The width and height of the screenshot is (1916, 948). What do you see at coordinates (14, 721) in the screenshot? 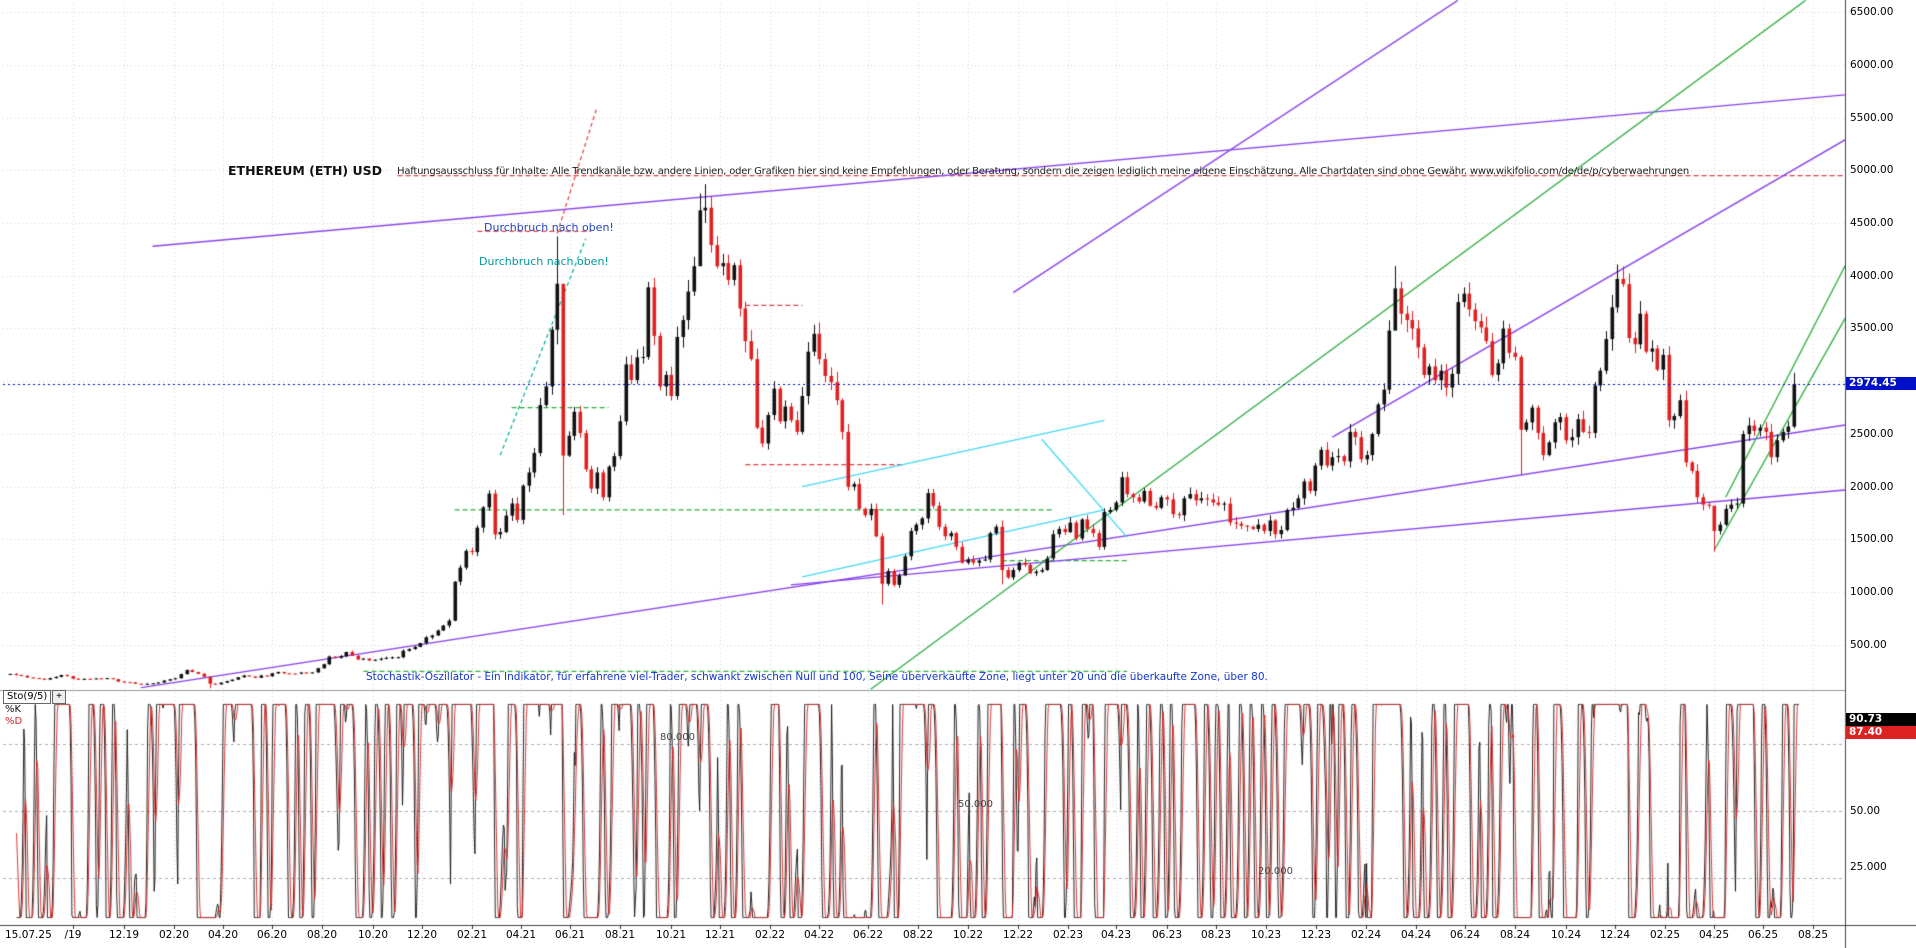
I see `sto-d-label: %D` at bounding box center [14, 721].